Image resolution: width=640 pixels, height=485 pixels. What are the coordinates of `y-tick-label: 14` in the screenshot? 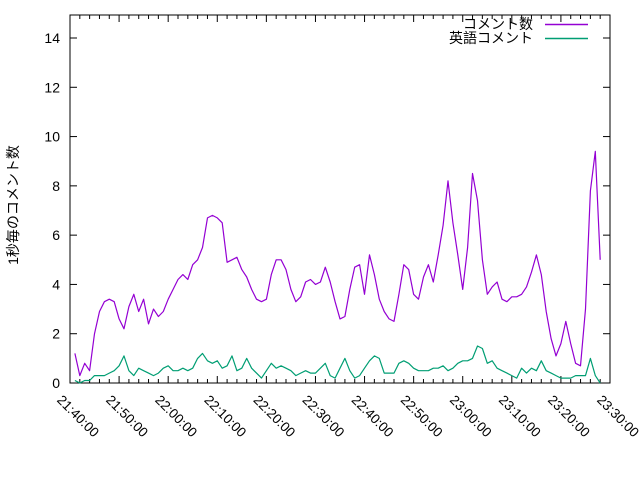 It's located at (52, 38).